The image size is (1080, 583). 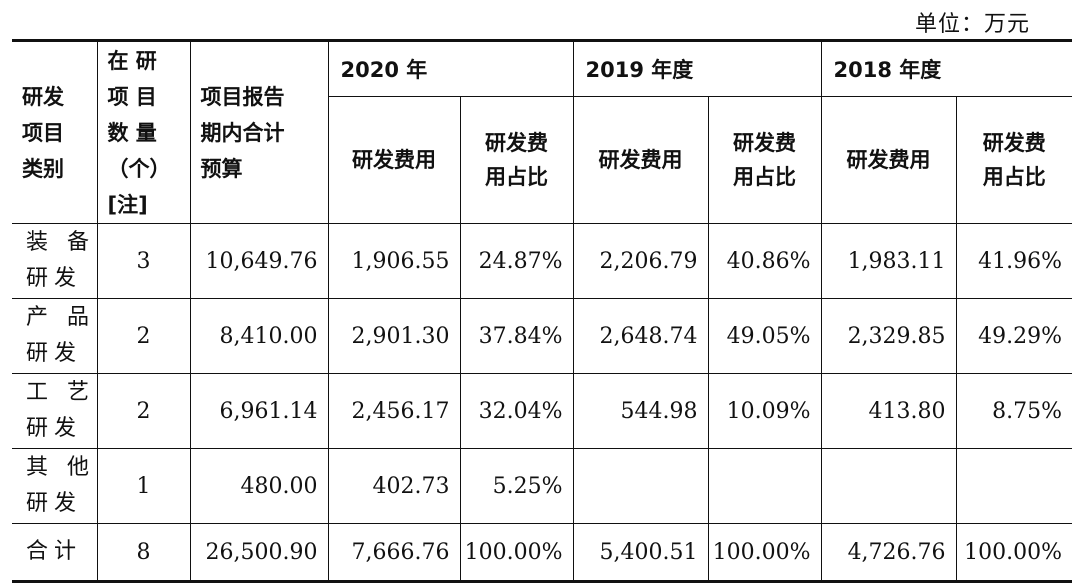 What do you see at coordinates (640, 336) in the screenshot?
I see `row-expense-2019: 2,648.74` at bounding box center [640, 336].